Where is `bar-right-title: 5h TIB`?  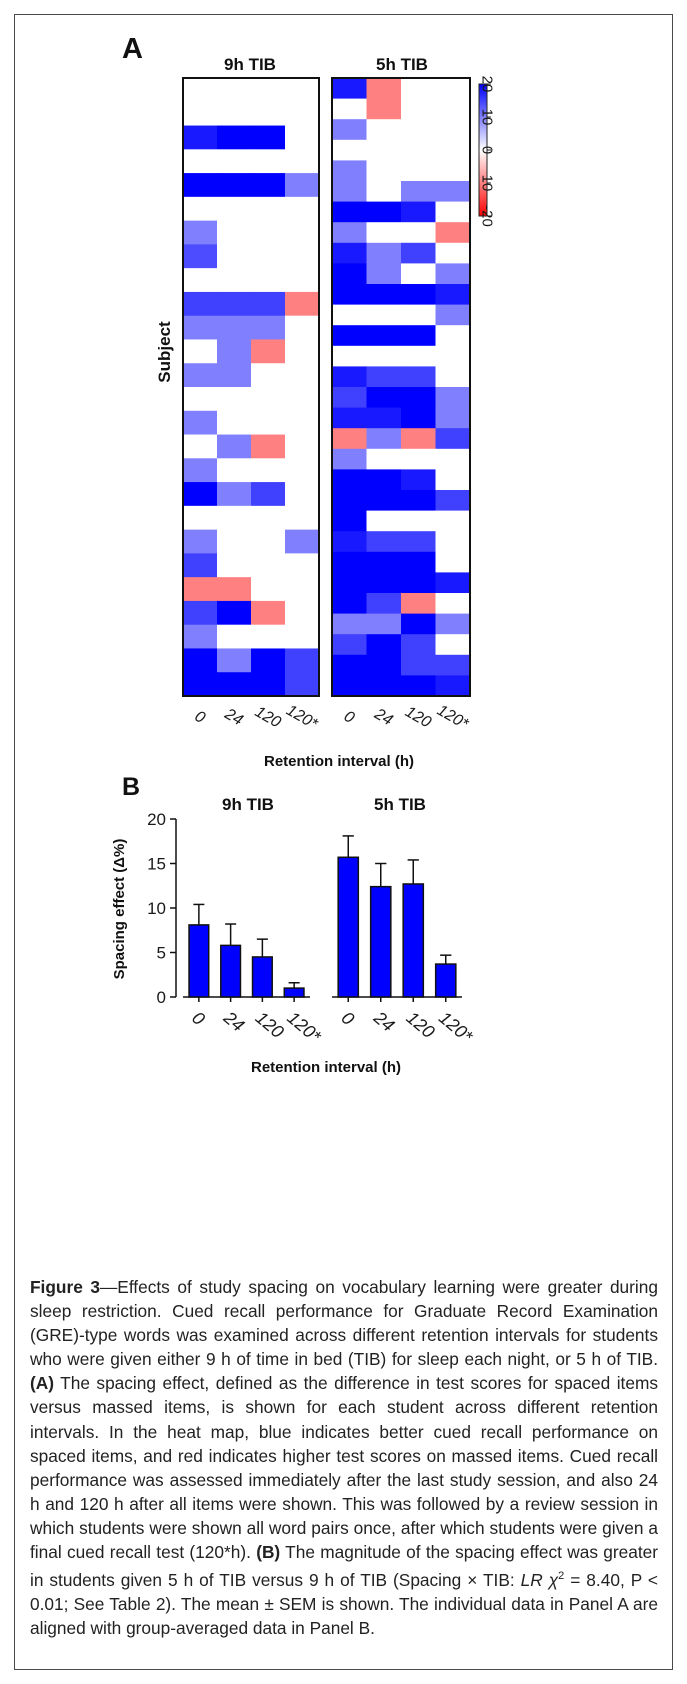 bar-right-title: 5h TIB is located at coordinates (400, 804).